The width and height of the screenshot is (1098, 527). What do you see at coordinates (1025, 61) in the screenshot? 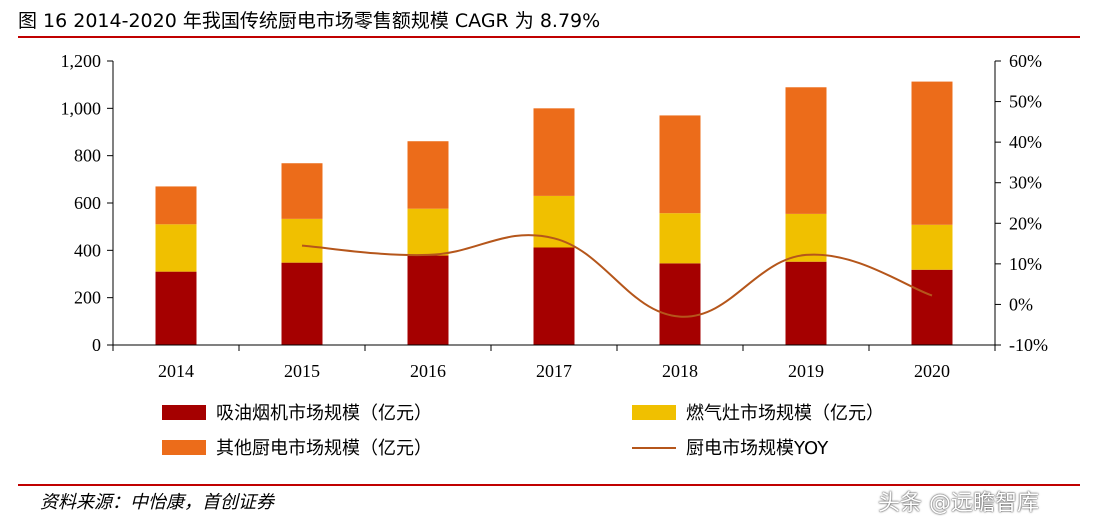
I see `right-tick-label: 60%` at bounding box center [1025, 61].